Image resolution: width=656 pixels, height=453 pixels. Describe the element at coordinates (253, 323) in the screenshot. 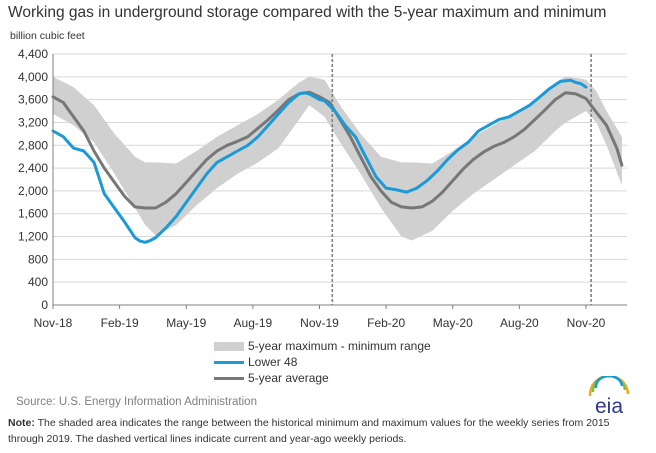

I see `x-tick-label: Aug-19` at that location.